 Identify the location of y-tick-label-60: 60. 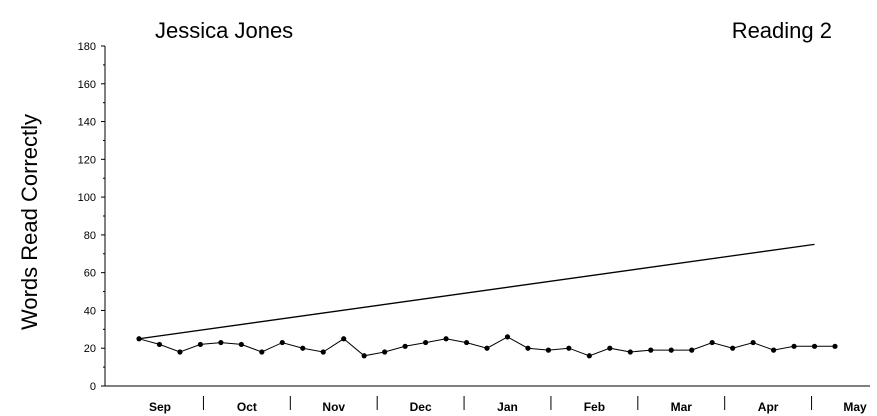
(90, 274).